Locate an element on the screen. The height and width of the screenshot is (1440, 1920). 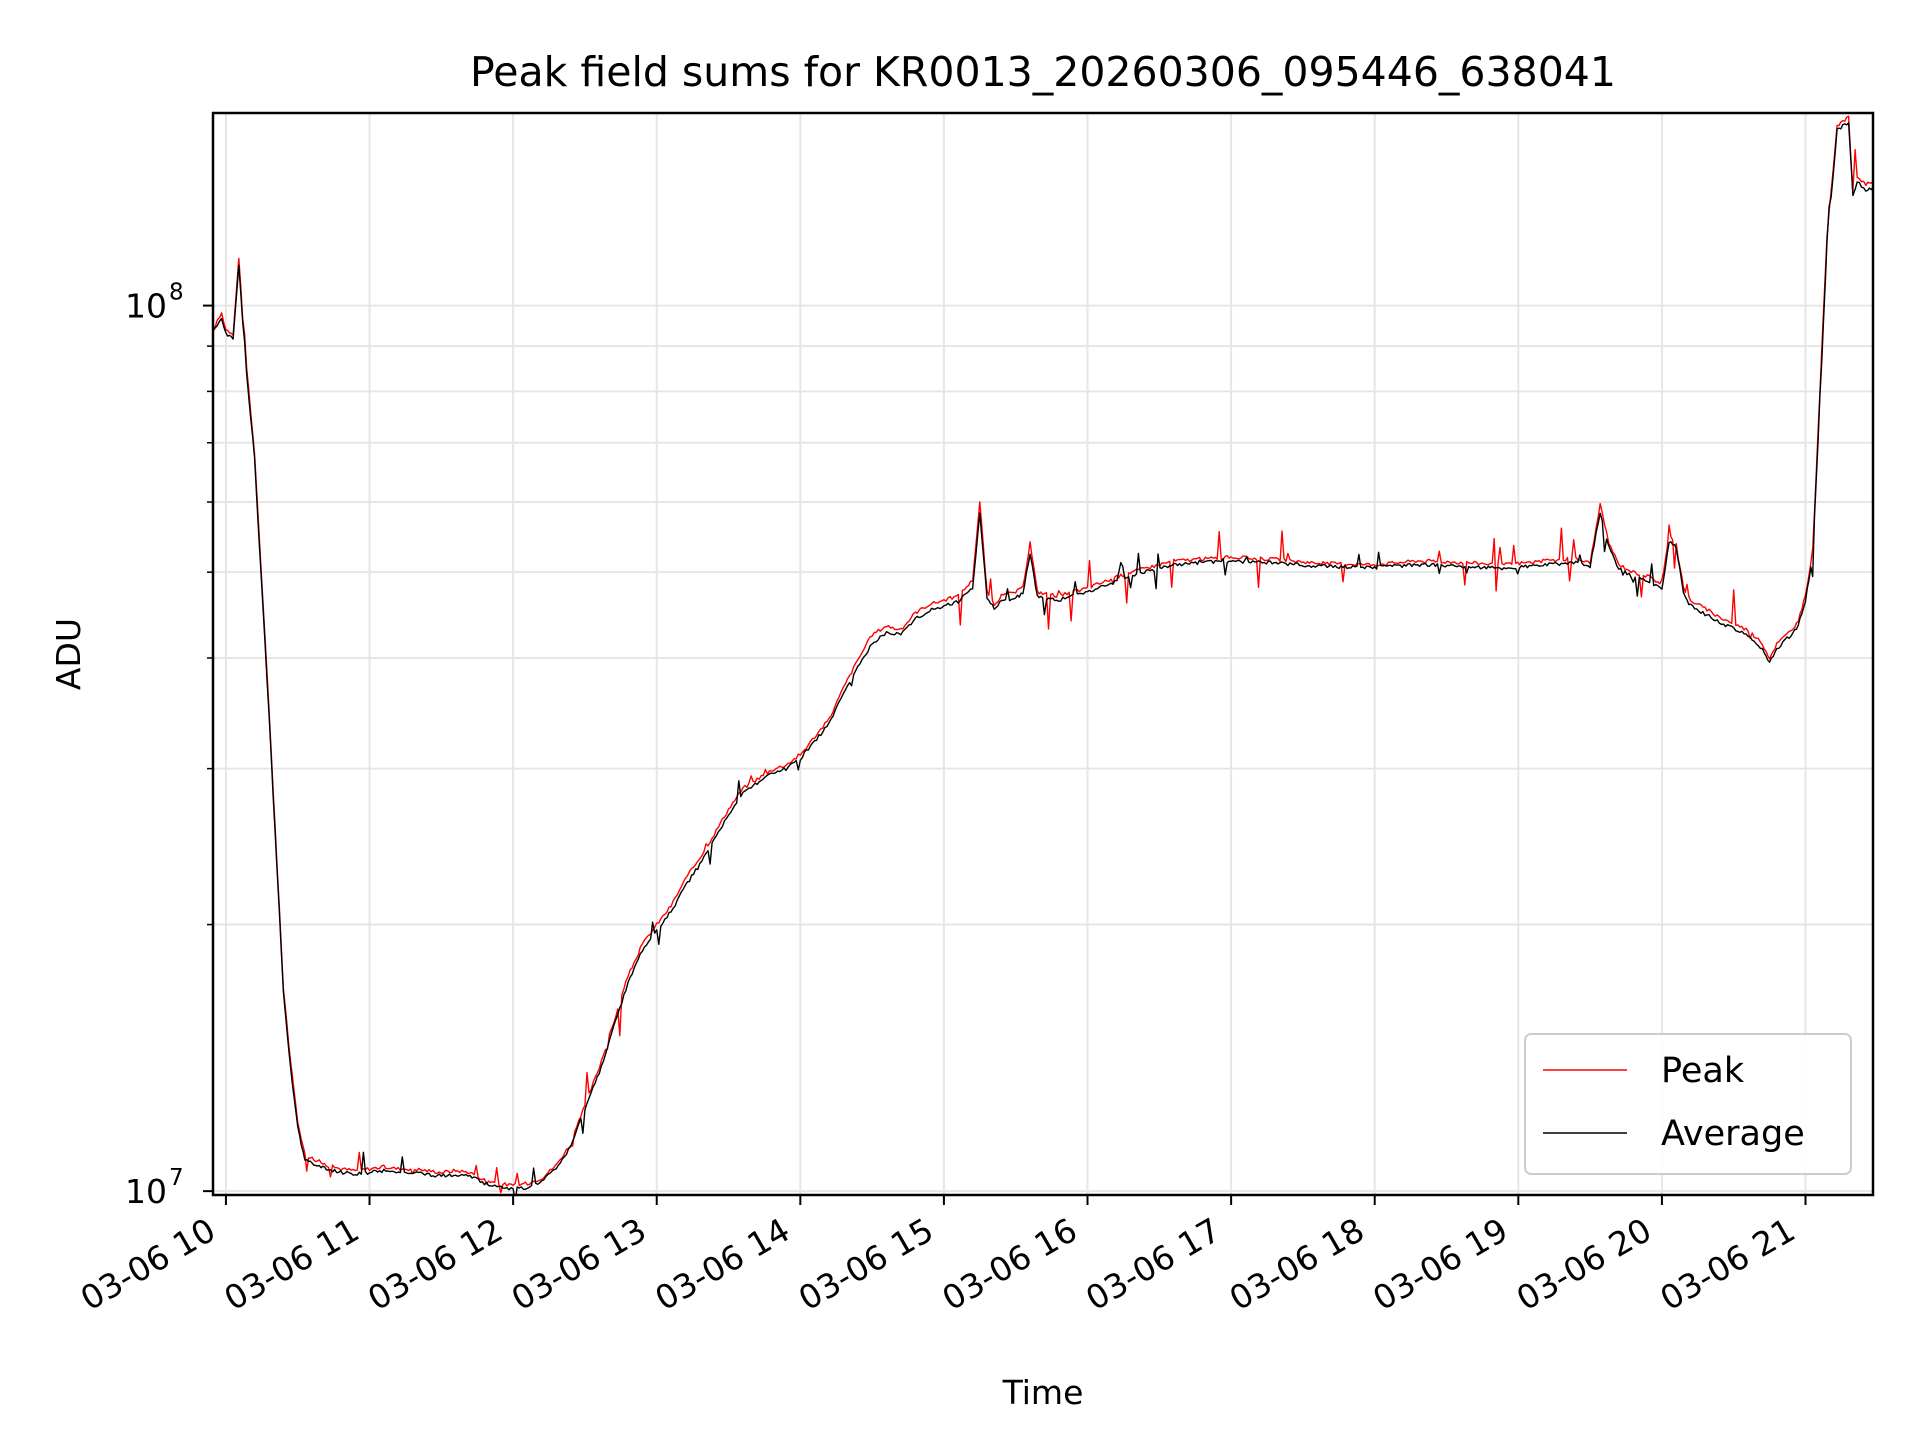
legend-box is located at coordinates (1688, 1104).